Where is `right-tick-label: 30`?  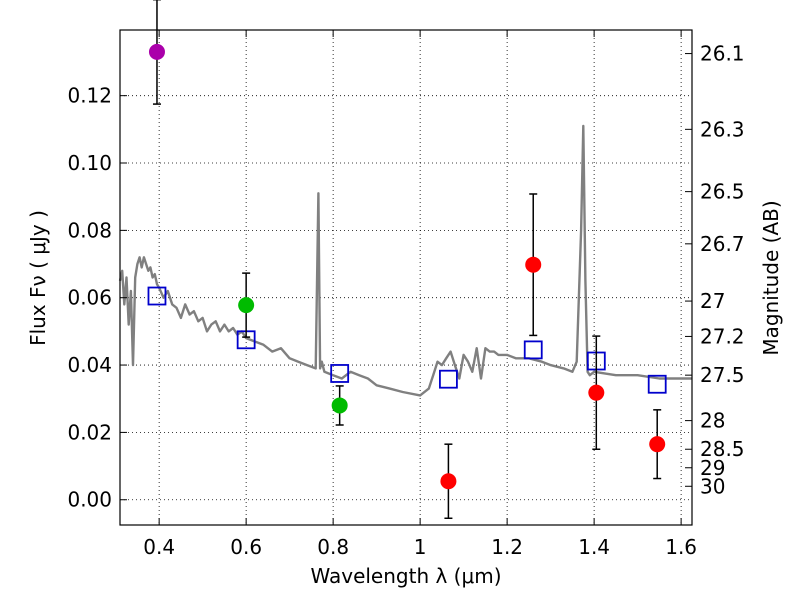 right-tick-label: 30 is located at coordinates (712, 486).